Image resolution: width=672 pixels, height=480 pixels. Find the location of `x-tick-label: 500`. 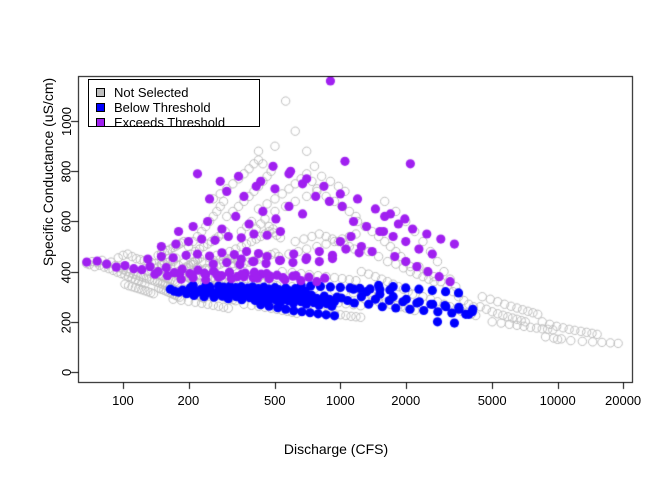

x-tick-label: 500 is located at coordinates (274, 400).